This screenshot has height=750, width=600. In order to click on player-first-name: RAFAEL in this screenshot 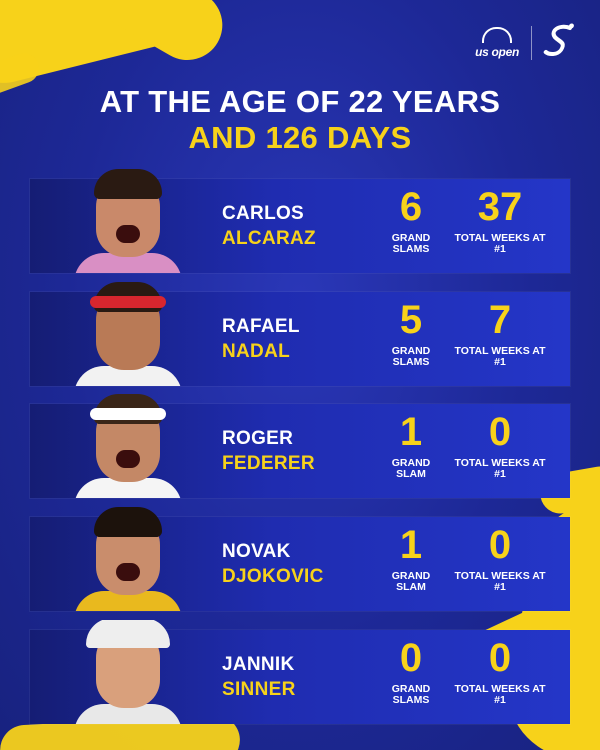, I will do `click(261, 326)`.